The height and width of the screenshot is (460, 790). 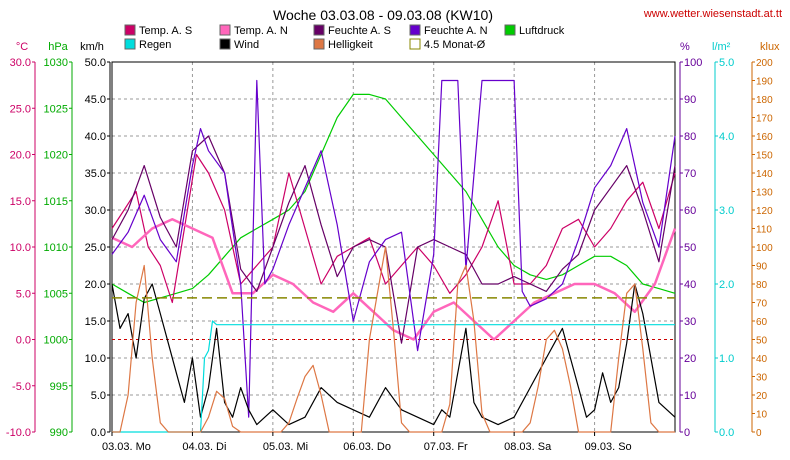 I want to click on light-tick-label: 20, so click(x=762, y=396).